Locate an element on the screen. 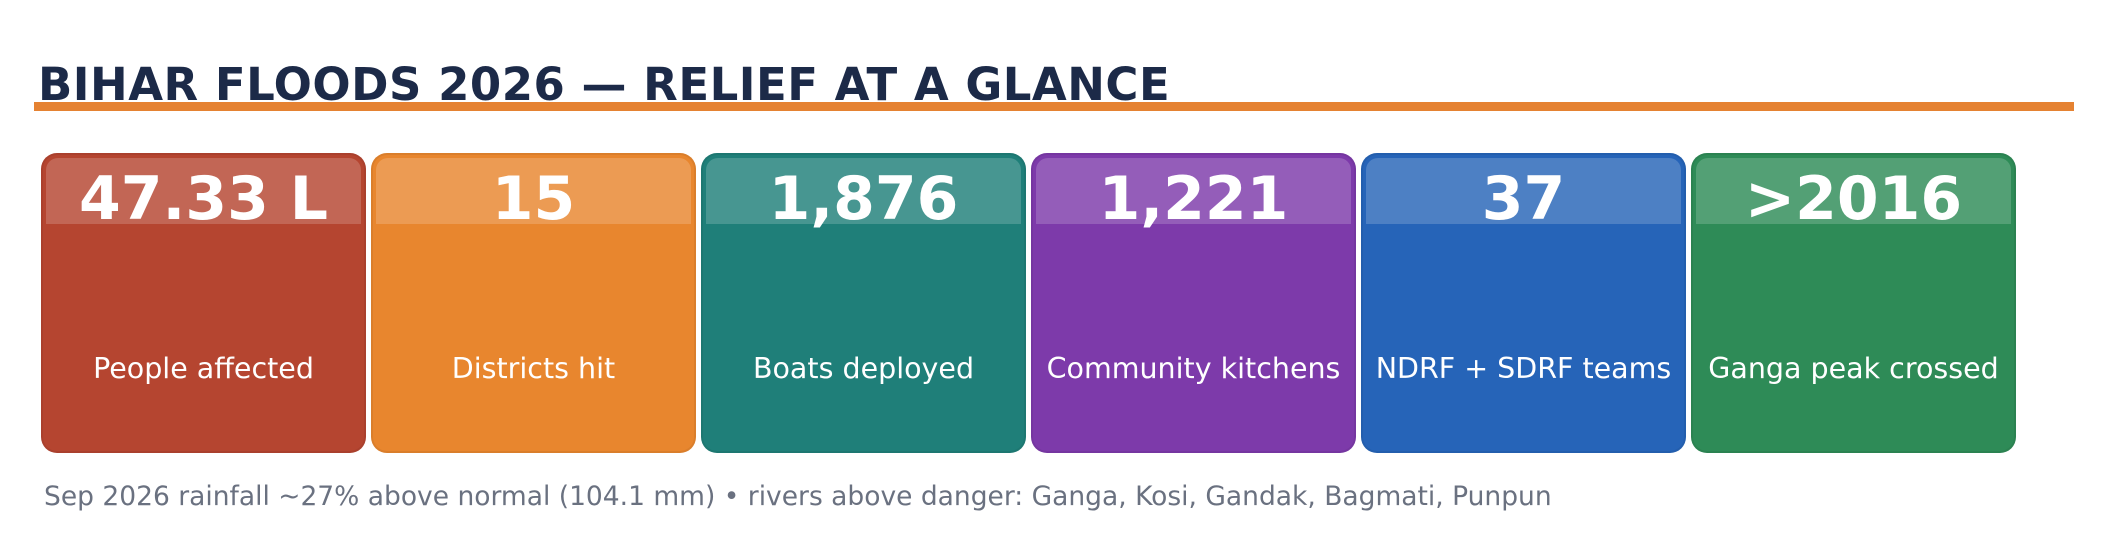 The image size is (2105, 540). stat-label: Districts hit is located at coordinates (533, 368).